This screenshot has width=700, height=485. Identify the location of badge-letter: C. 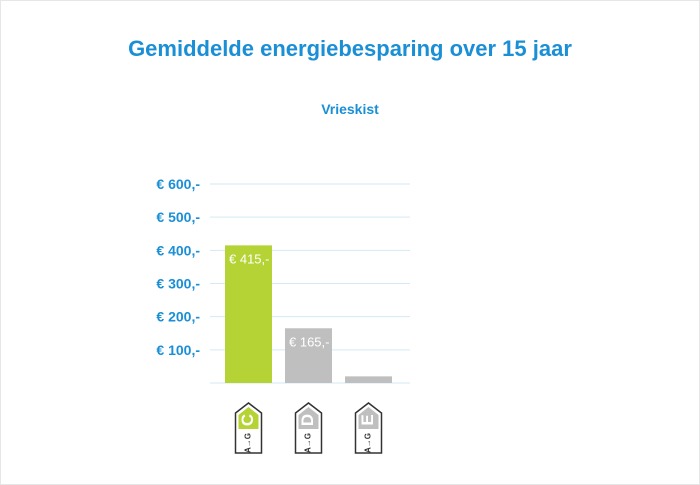
(247, 420).